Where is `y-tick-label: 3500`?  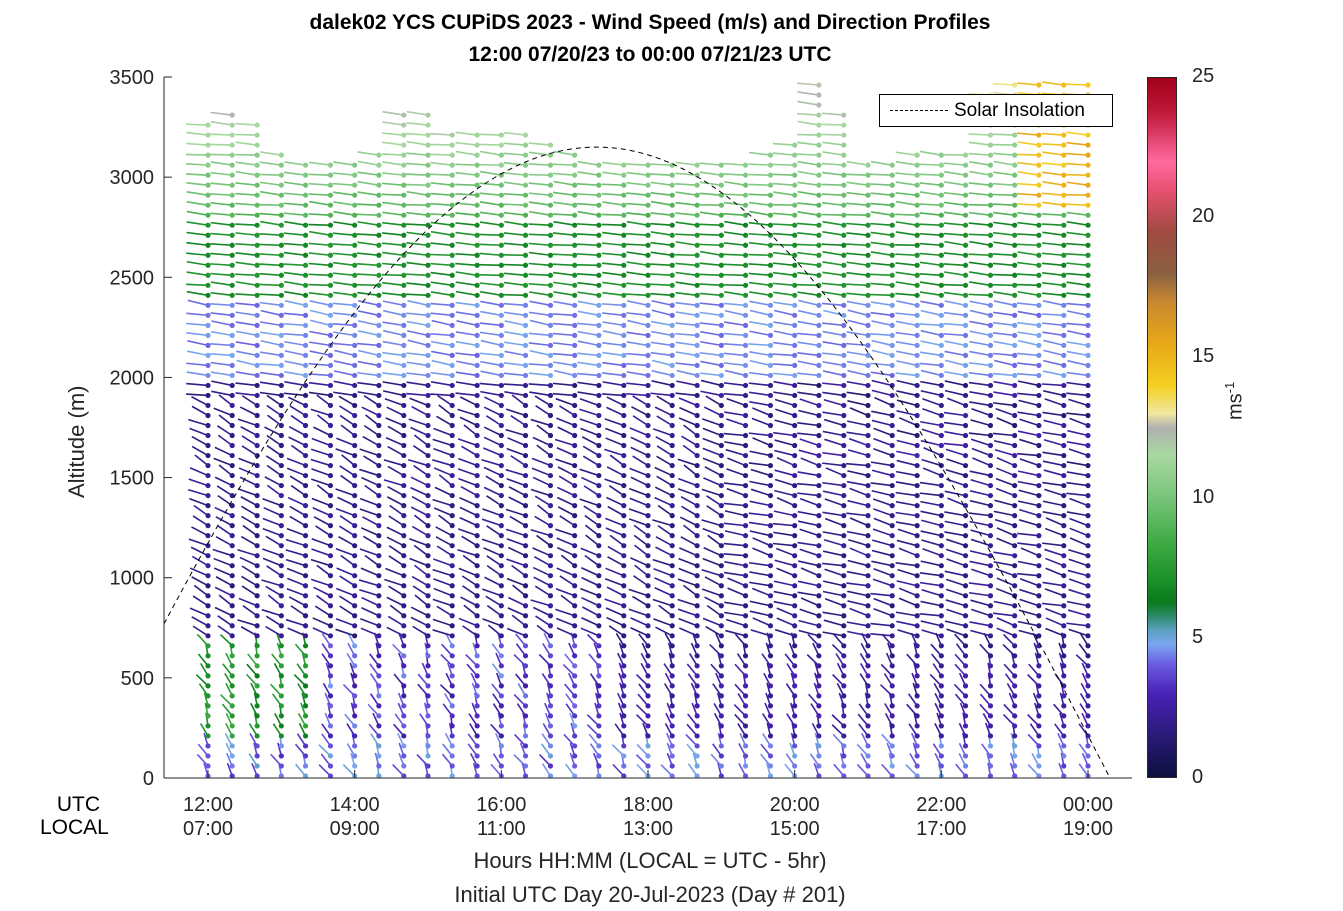 y-tick-label: 3500 is located at coordinates (132, 78).